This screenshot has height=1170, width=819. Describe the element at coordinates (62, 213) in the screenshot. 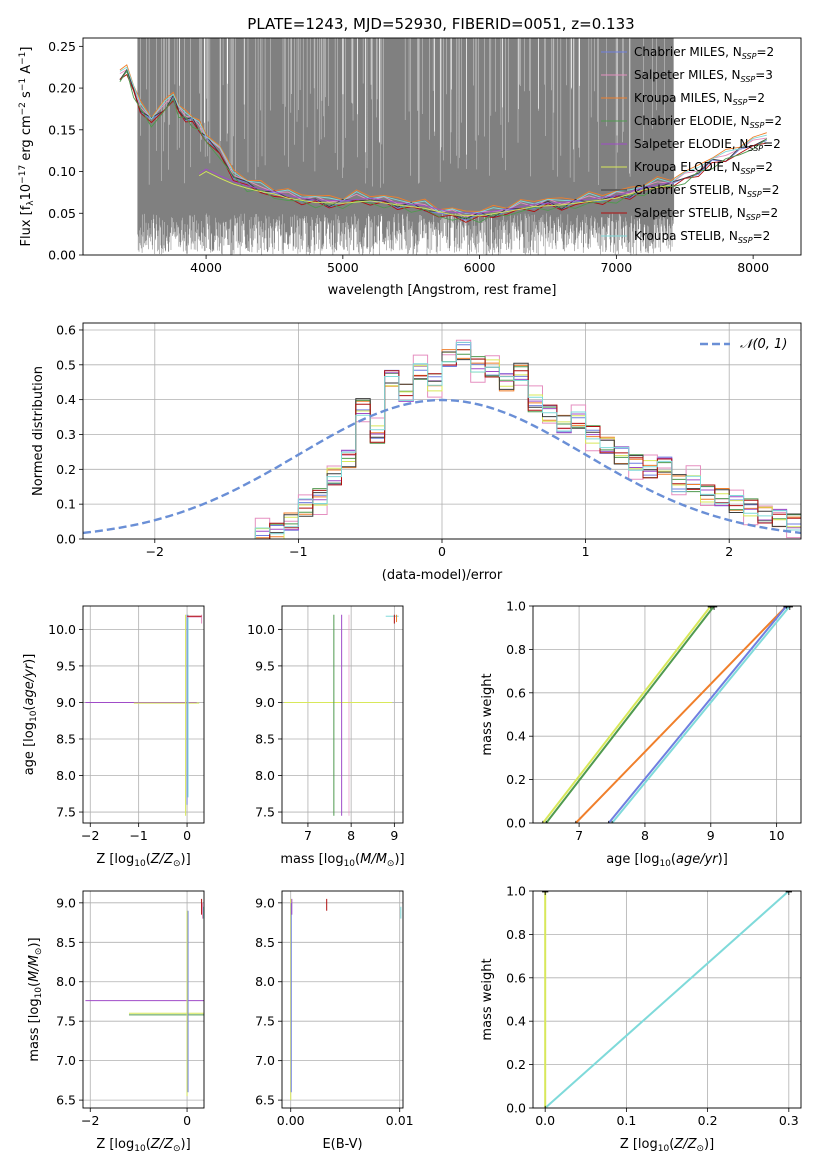

I see `y-tick-label: 0.05` at that location.